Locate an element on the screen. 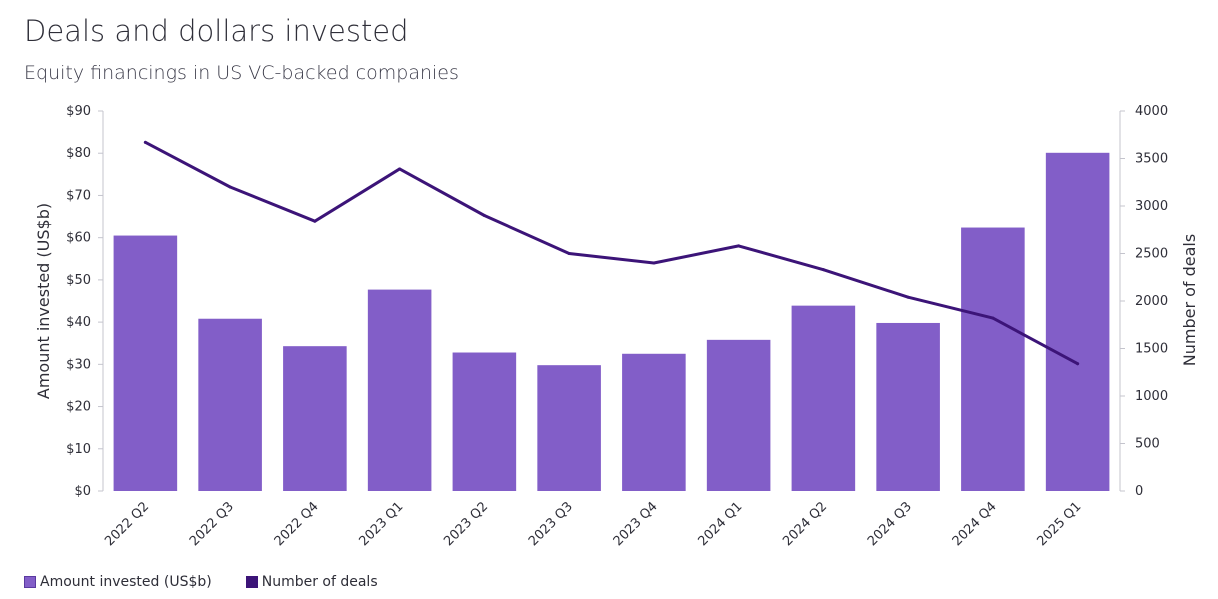 Image resolution: width=1218 pixels, height=599 pixels. legend-label-amount: Amount invested (US$b) is located at coordinates (126, 582).